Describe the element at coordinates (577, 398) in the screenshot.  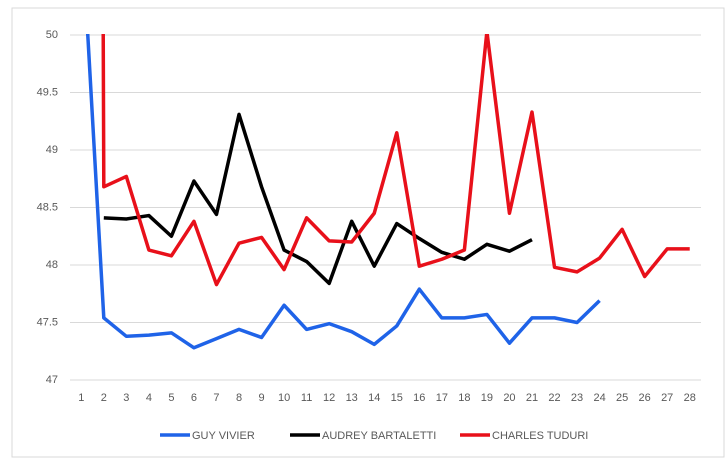
I see `x-tick-label: 23` at that location.